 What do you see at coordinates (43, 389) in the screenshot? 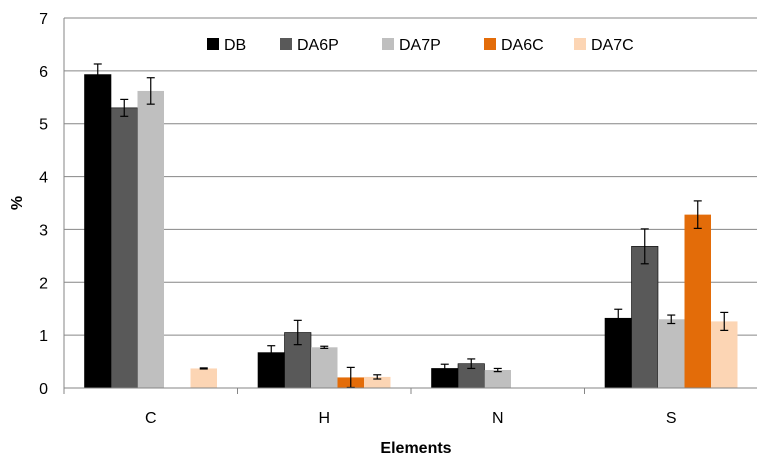
I see `y-tick-label: 0` at bounding box center [43, 389].